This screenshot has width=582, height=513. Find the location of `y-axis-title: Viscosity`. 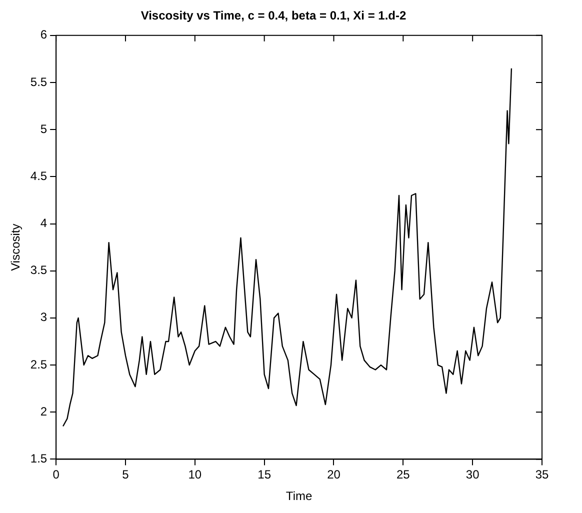

y-axis-title: Viscosity is located at coordinates (15, 247).